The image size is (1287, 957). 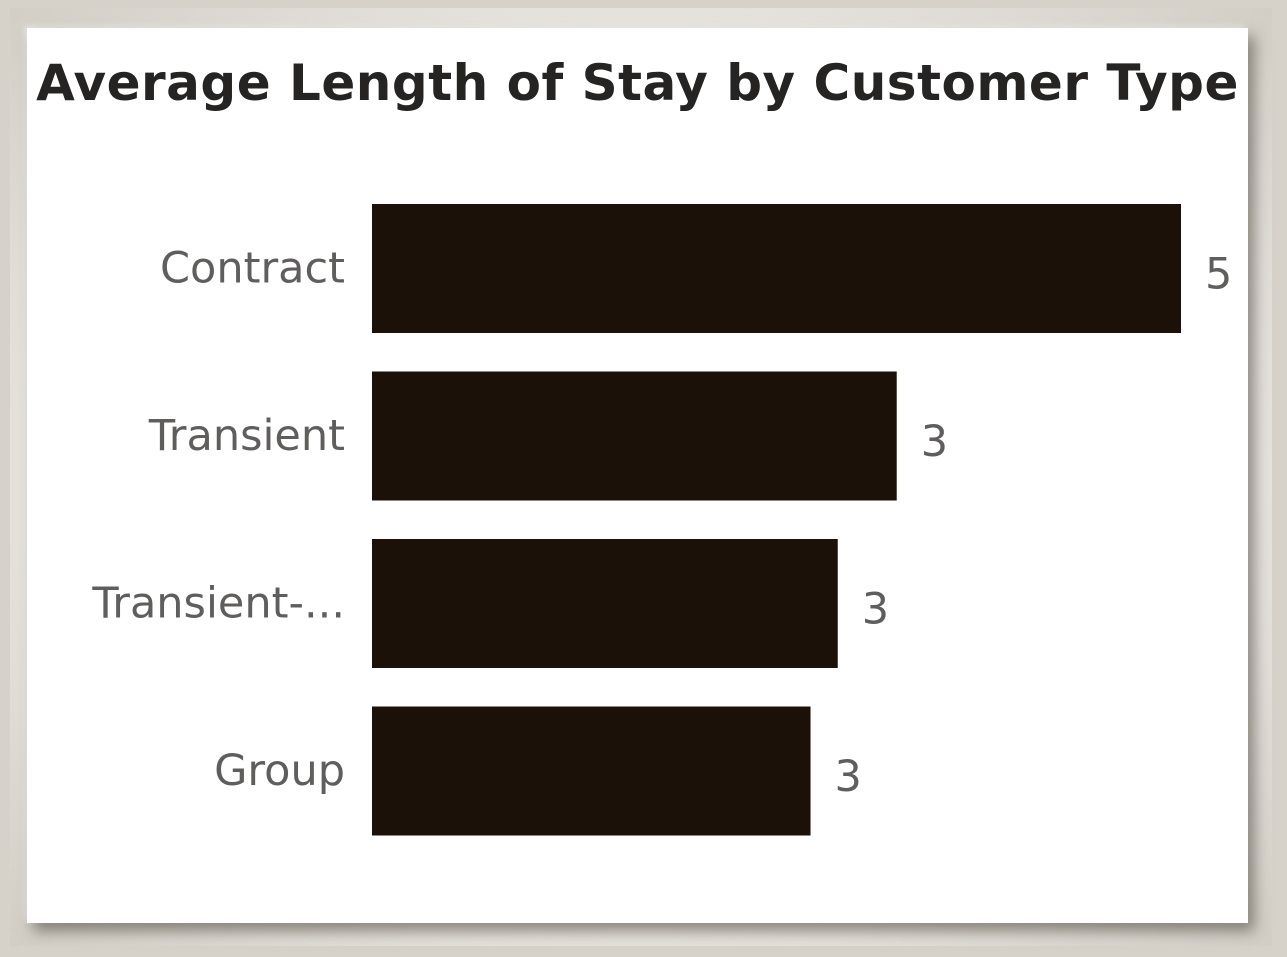 What do you see at coordinates (591, 771) in the screenshot?
I see `bar-group` at bounding box center [591, 771].